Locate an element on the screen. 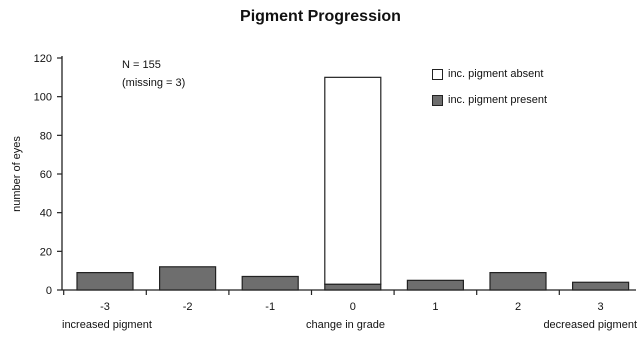 Image resolution: width=641 pixels, height=337 pixels. x-tick-label: -2 is located at coordinates (188, 307).